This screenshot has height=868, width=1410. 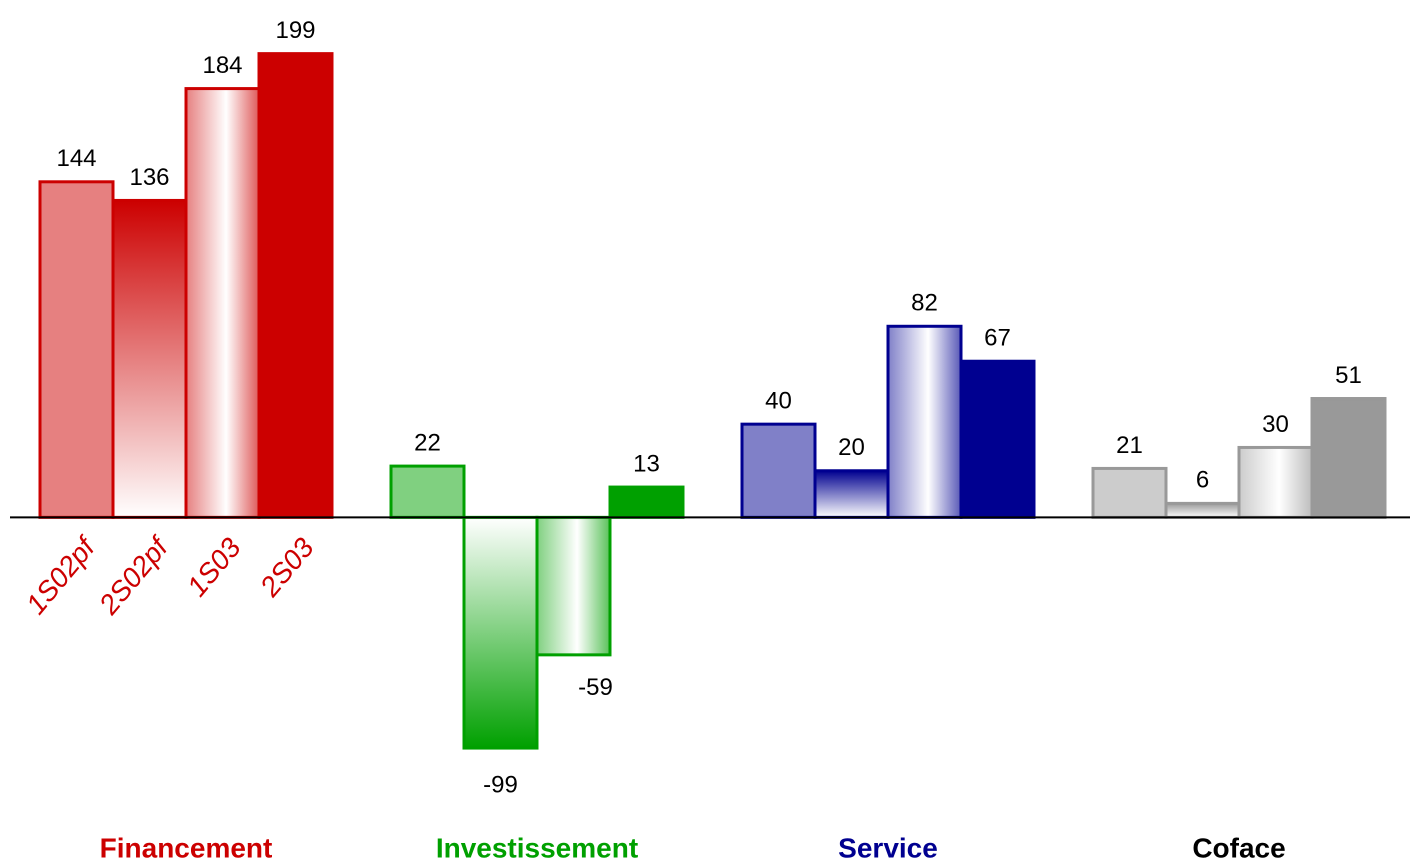 I want to click on value-label: 184, so click(x=222, y=65).